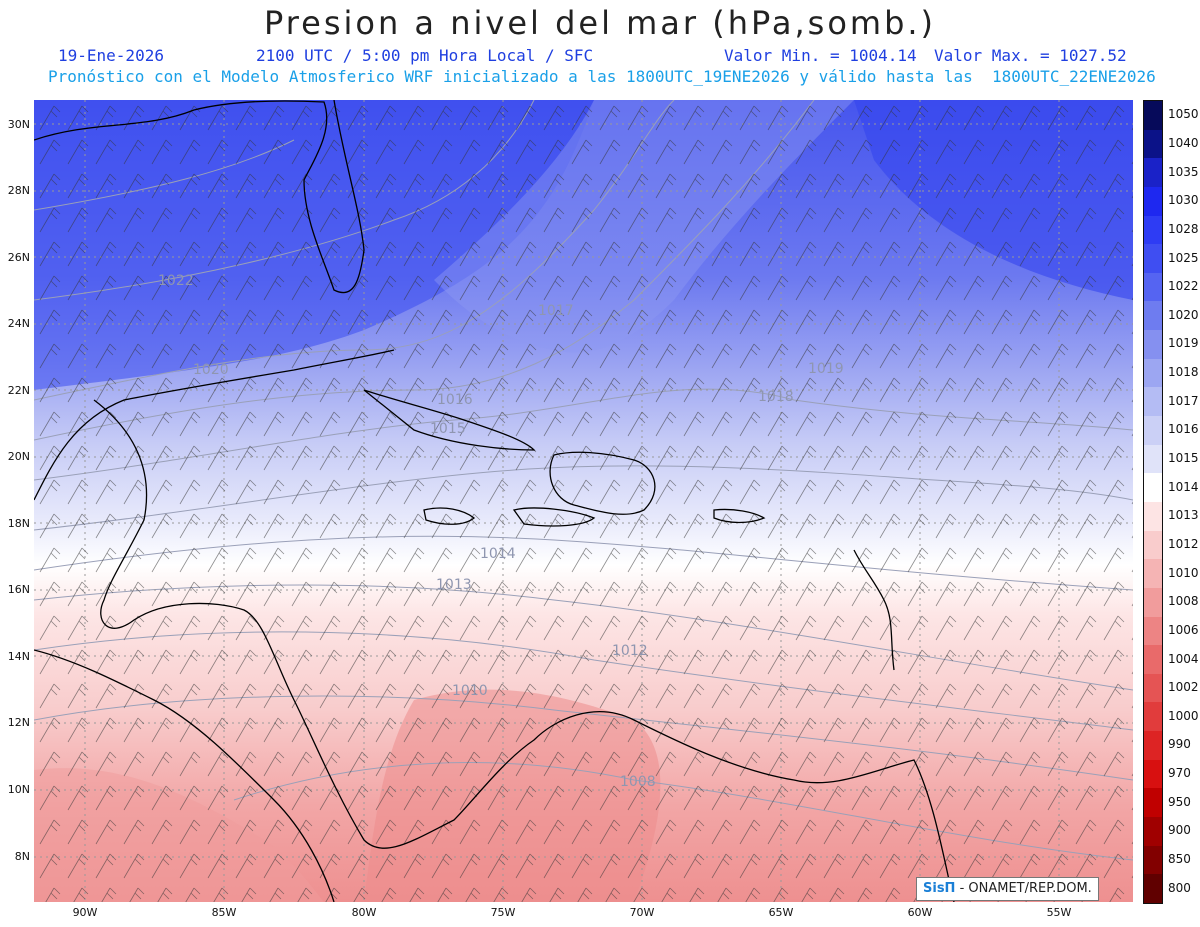 This screenshot has width=1200, height=927. Describe the element at coordinates (470, 691) in the screenshot. I see `contour-label: 1010` at that location.